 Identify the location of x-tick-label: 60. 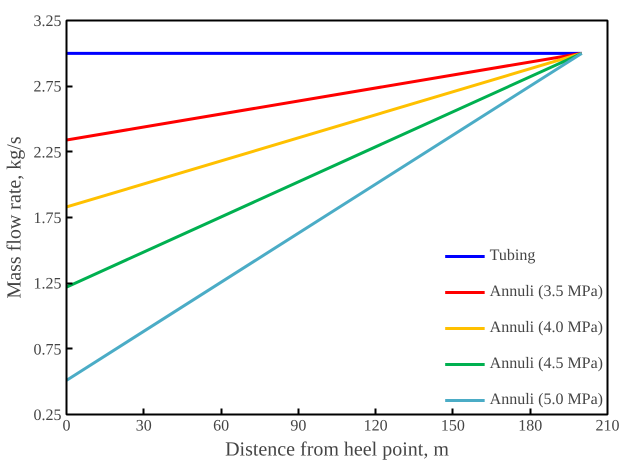
(221, 426).